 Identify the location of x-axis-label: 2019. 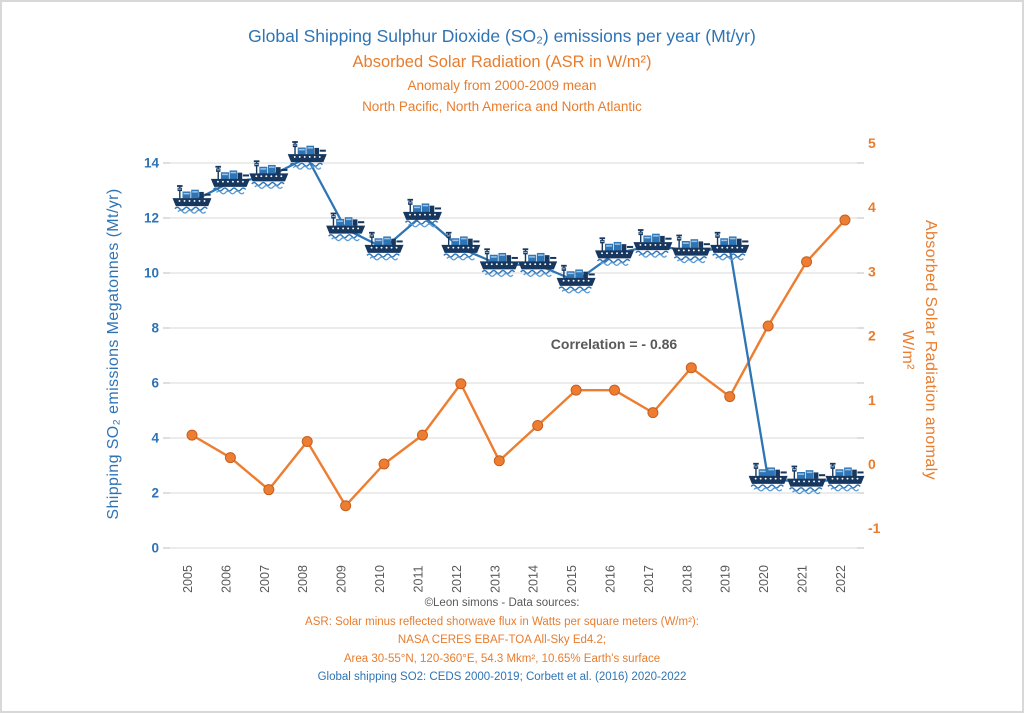
(726, 579).